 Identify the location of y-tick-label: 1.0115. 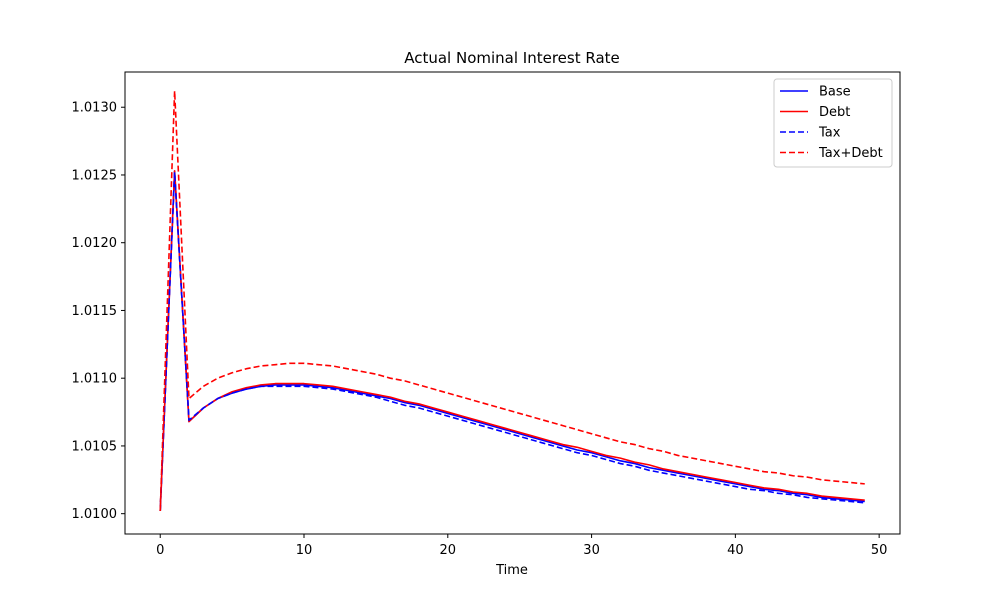
(95, 311).